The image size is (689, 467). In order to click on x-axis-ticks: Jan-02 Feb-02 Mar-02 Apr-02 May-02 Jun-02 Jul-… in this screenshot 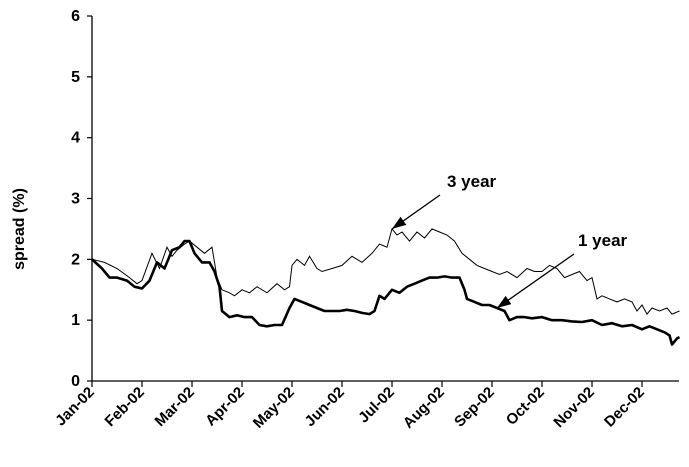, I will do `click(350, 406)`.